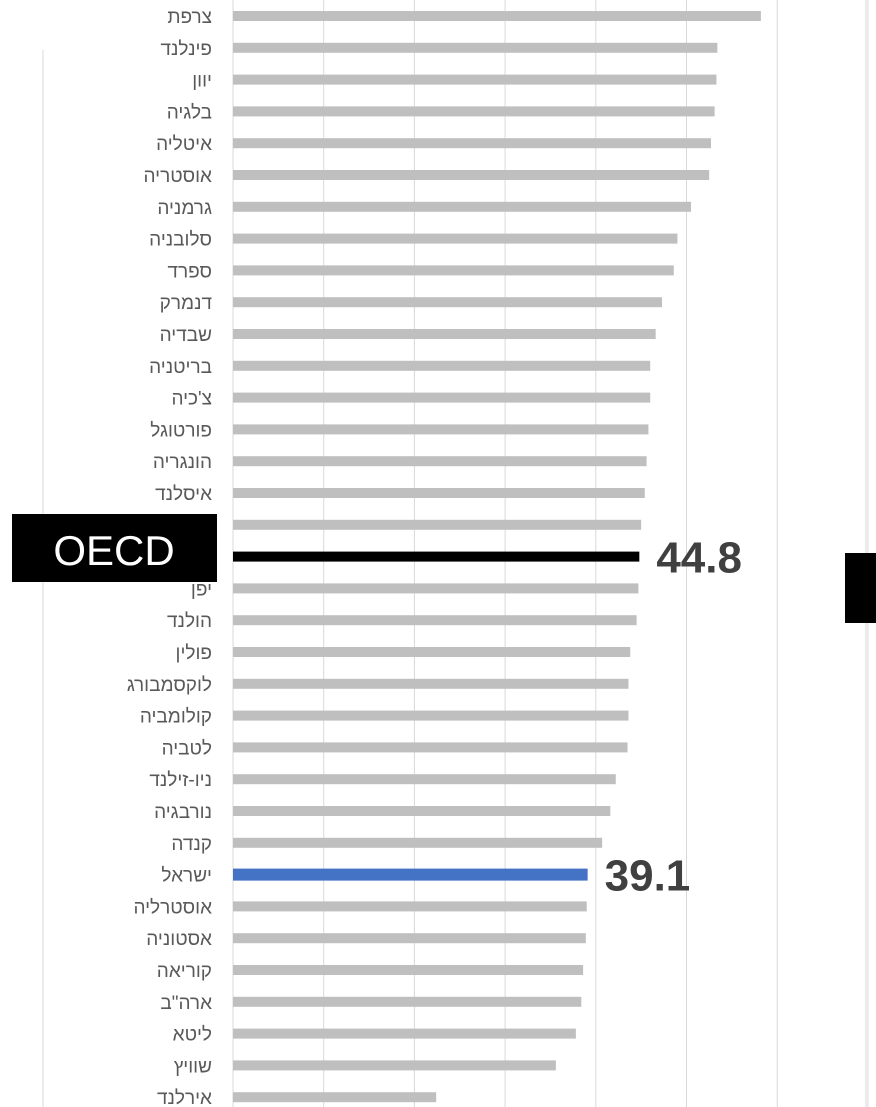  What do you see at coordinates (186, 303) in the screenshot?
I see `category-label: דנמרק` at bounding box center [186, 303].